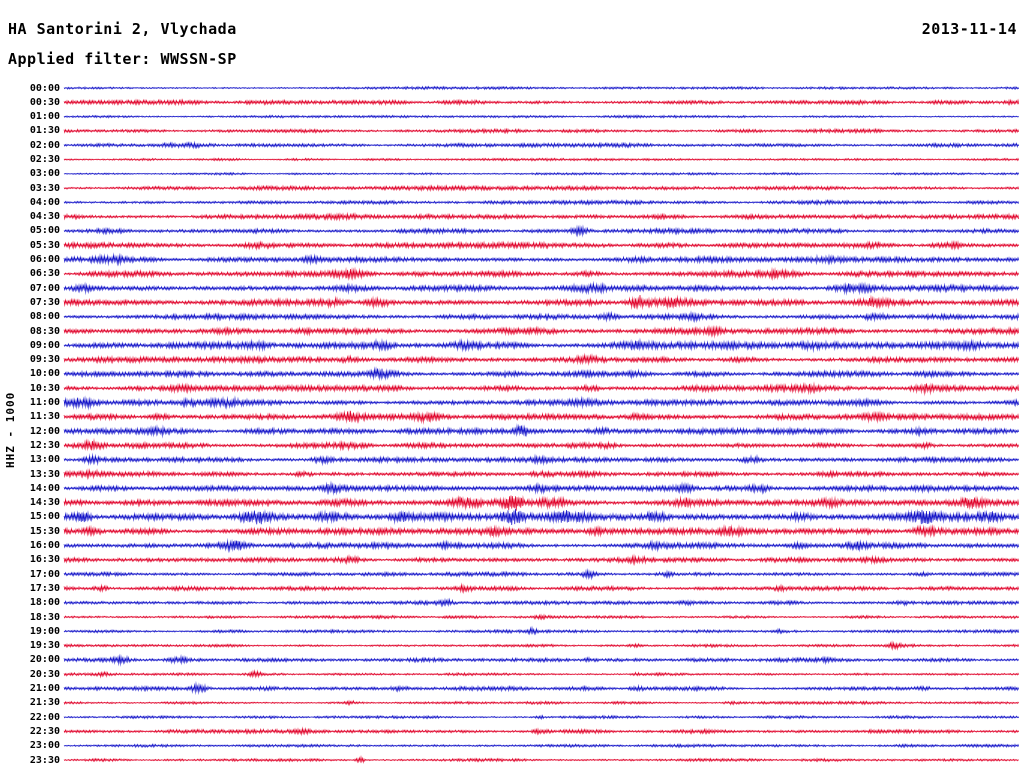 The image size is (1024, 780). What do you see at coordinates (44, 746) in the screenshot?
I see `time-label: 23:00` at bounding box center [44, 746].